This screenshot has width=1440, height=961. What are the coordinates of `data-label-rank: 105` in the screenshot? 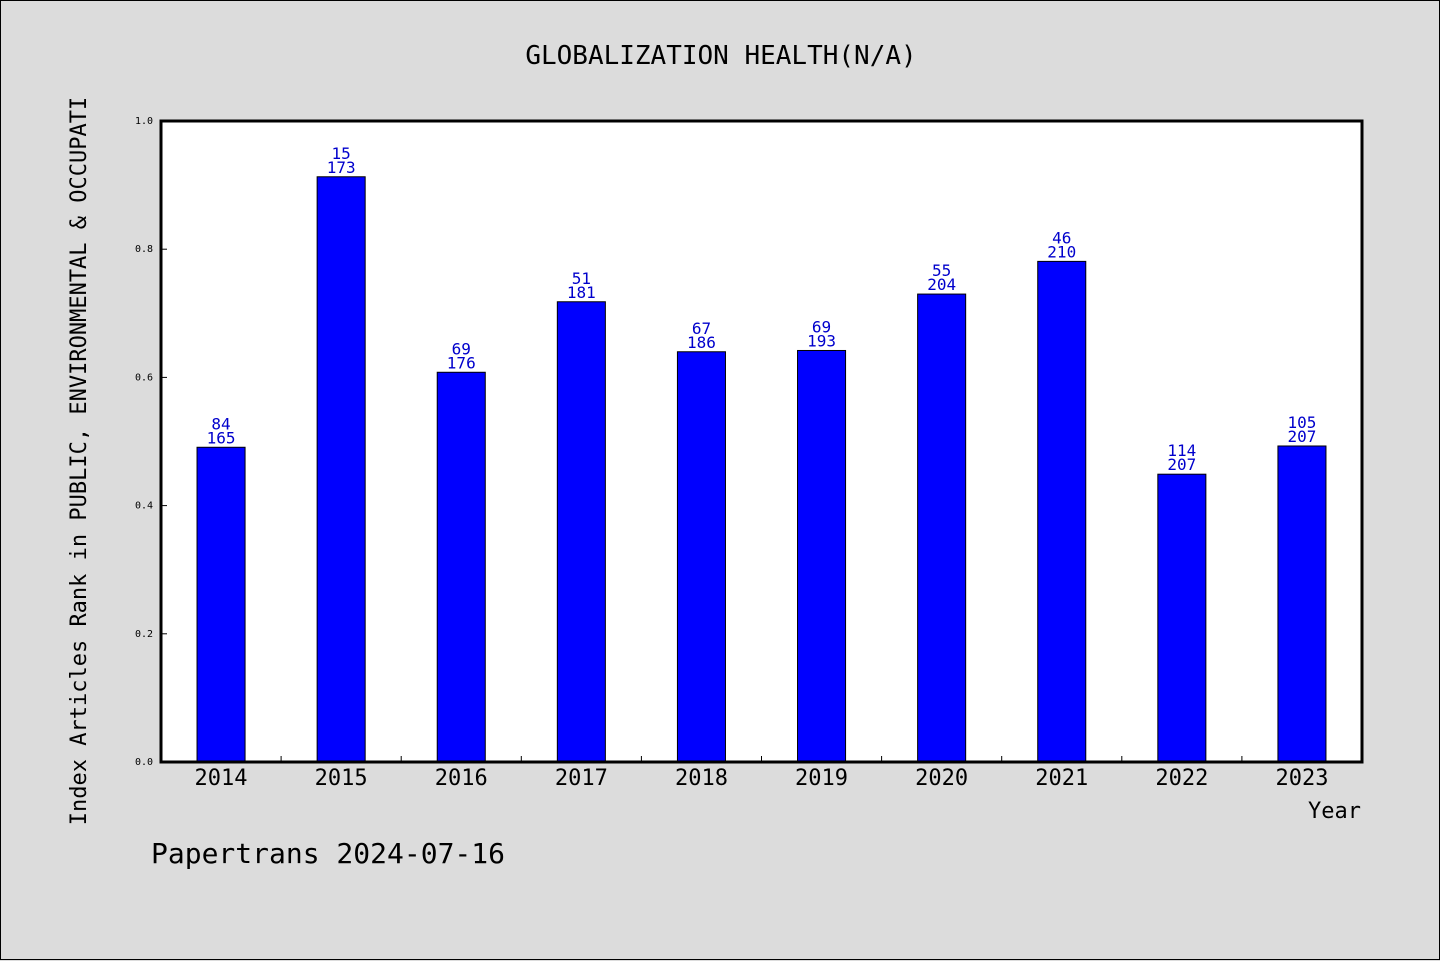 It's located at (1301, 422).